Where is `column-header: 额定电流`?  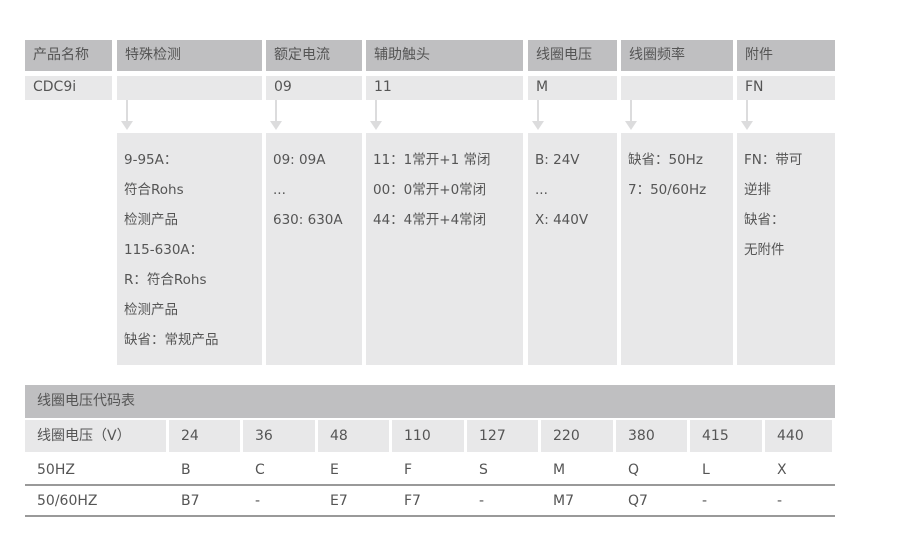 column-header: 额定电流 is located at coordinates (314, 55).